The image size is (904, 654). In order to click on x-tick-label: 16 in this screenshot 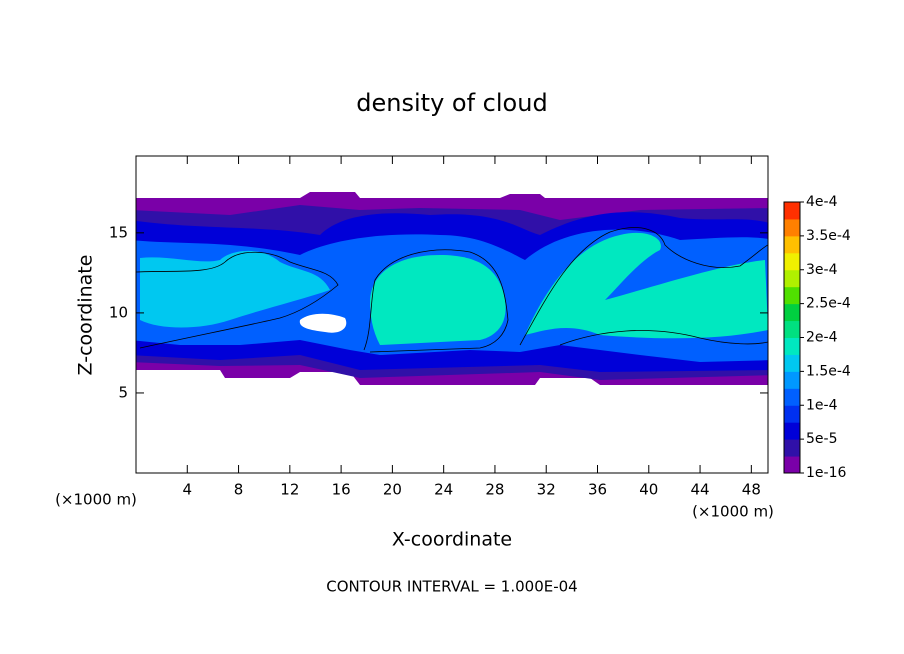, I will do `click(341, 490)`.